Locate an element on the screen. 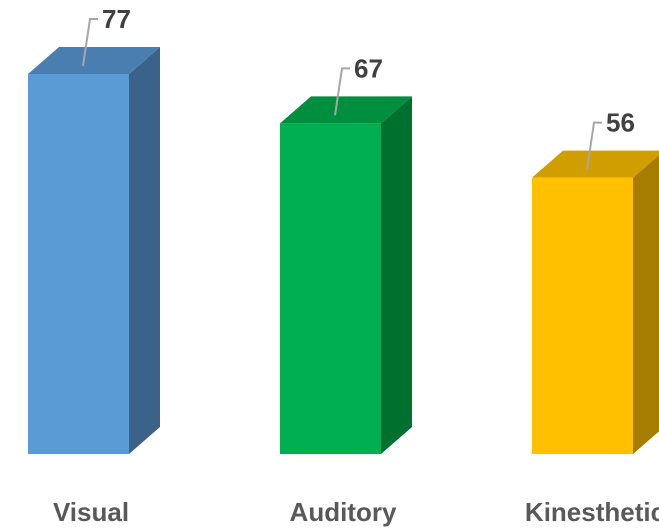  data-label-auditory: 67 is located at coordinates (368, 68).